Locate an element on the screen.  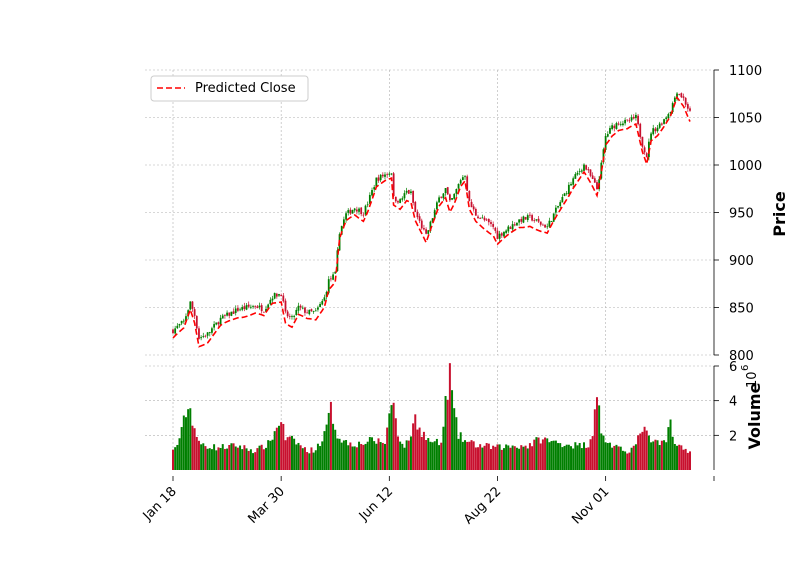
x-tick-label: Jan 18 is located at coordinates (160, 504).